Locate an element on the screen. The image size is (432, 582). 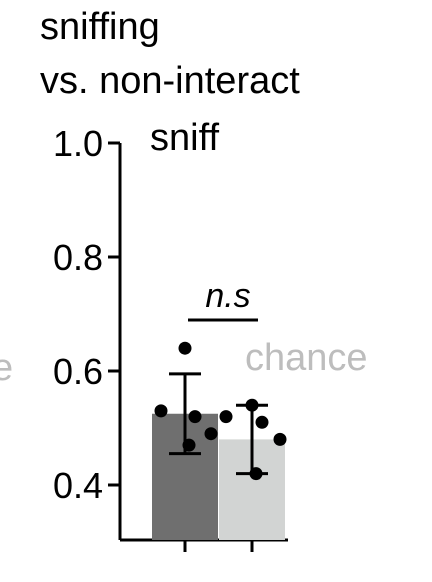
y-tick-label: 0.8 is located at coordinates (78, 257).